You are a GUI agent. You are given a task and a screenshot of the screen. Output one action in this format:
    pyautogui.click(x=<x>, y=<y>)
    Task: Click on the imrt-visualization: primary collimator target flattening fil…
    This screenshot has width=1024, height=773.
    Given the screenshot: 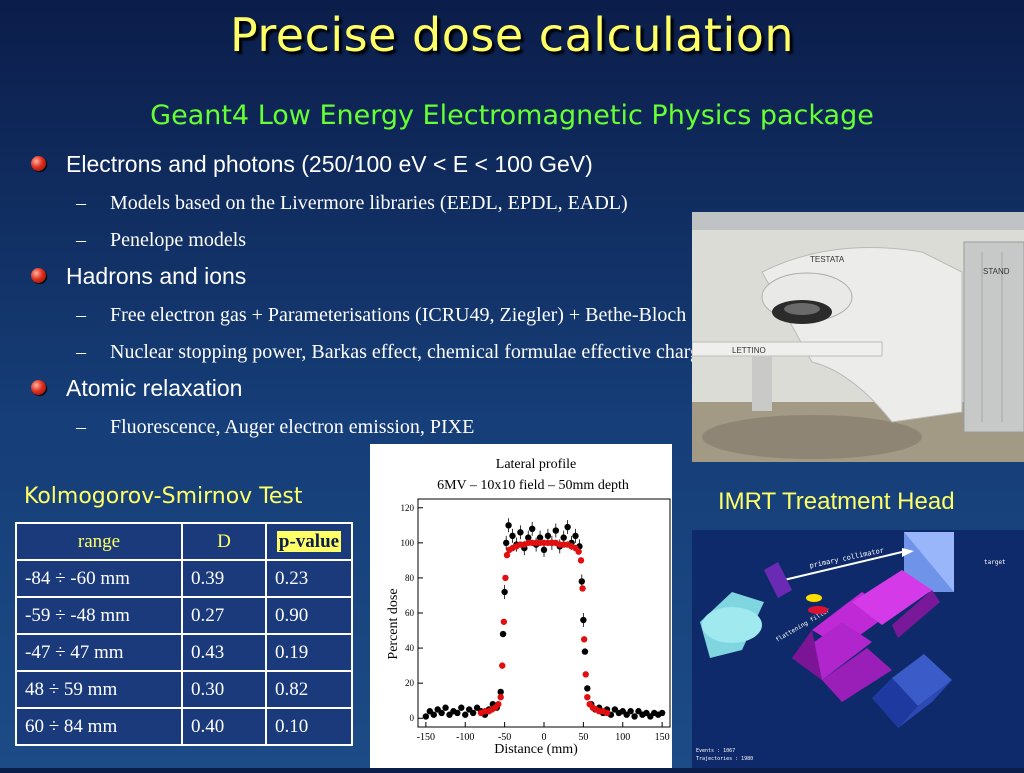 What is the action you would take?
    pyautogui.click(x=858, y=649)
    